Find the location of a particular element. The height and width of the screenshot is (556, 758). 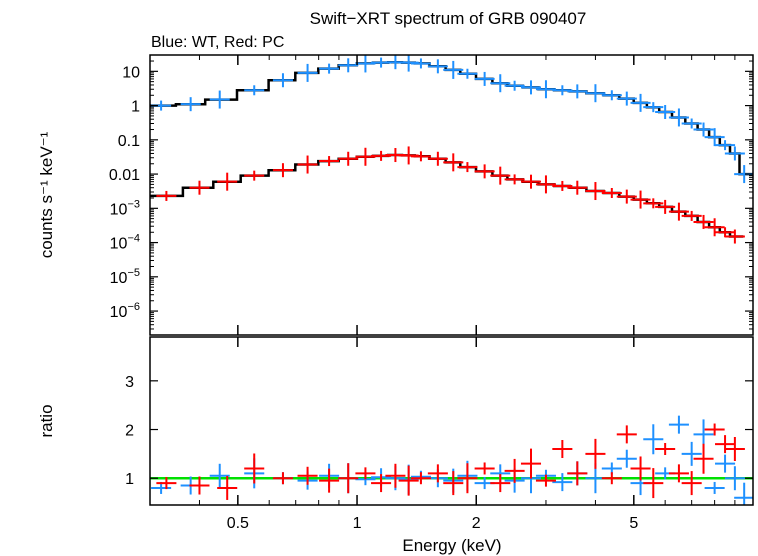

x-tick-label: 5 is located at coordinates (633, 523).